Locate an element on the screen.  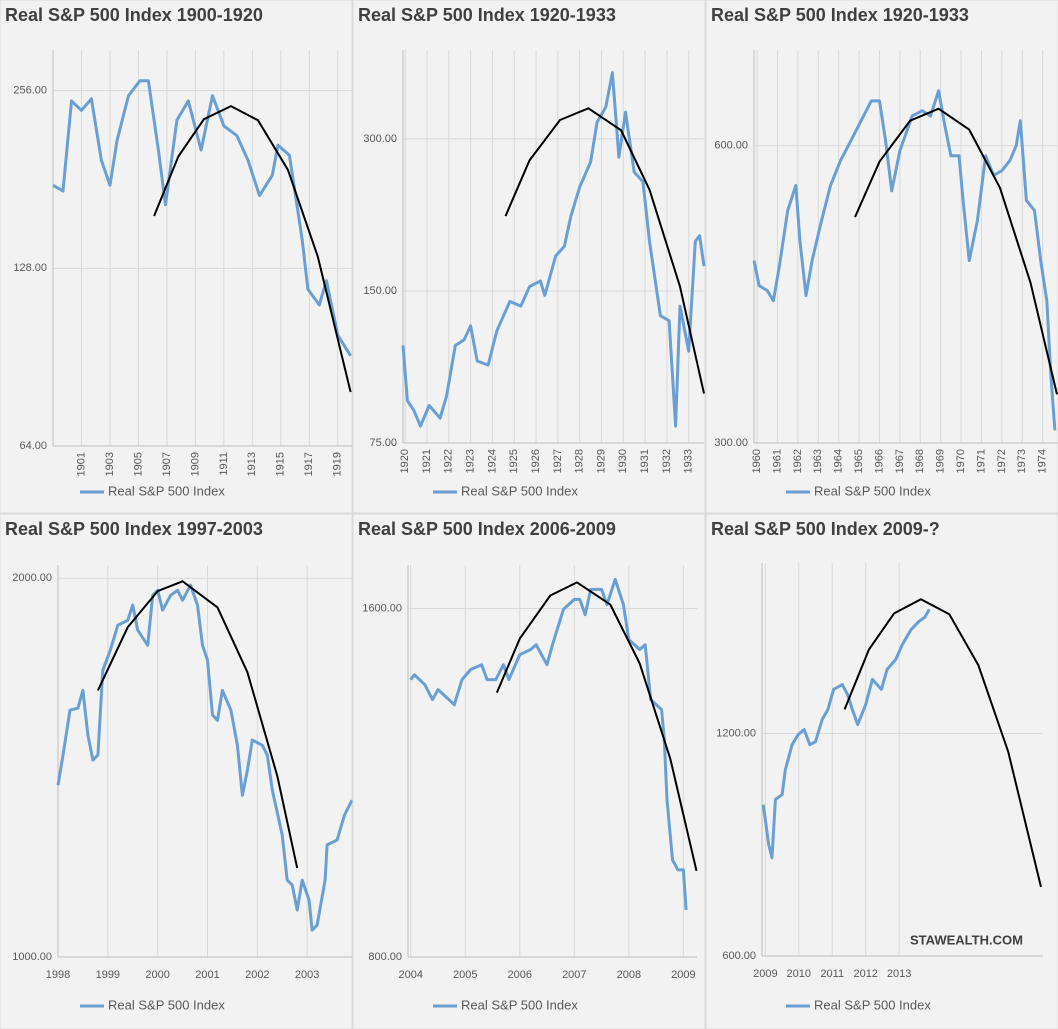
x-tick-label: 1963 is located at coordinates (818, 461).